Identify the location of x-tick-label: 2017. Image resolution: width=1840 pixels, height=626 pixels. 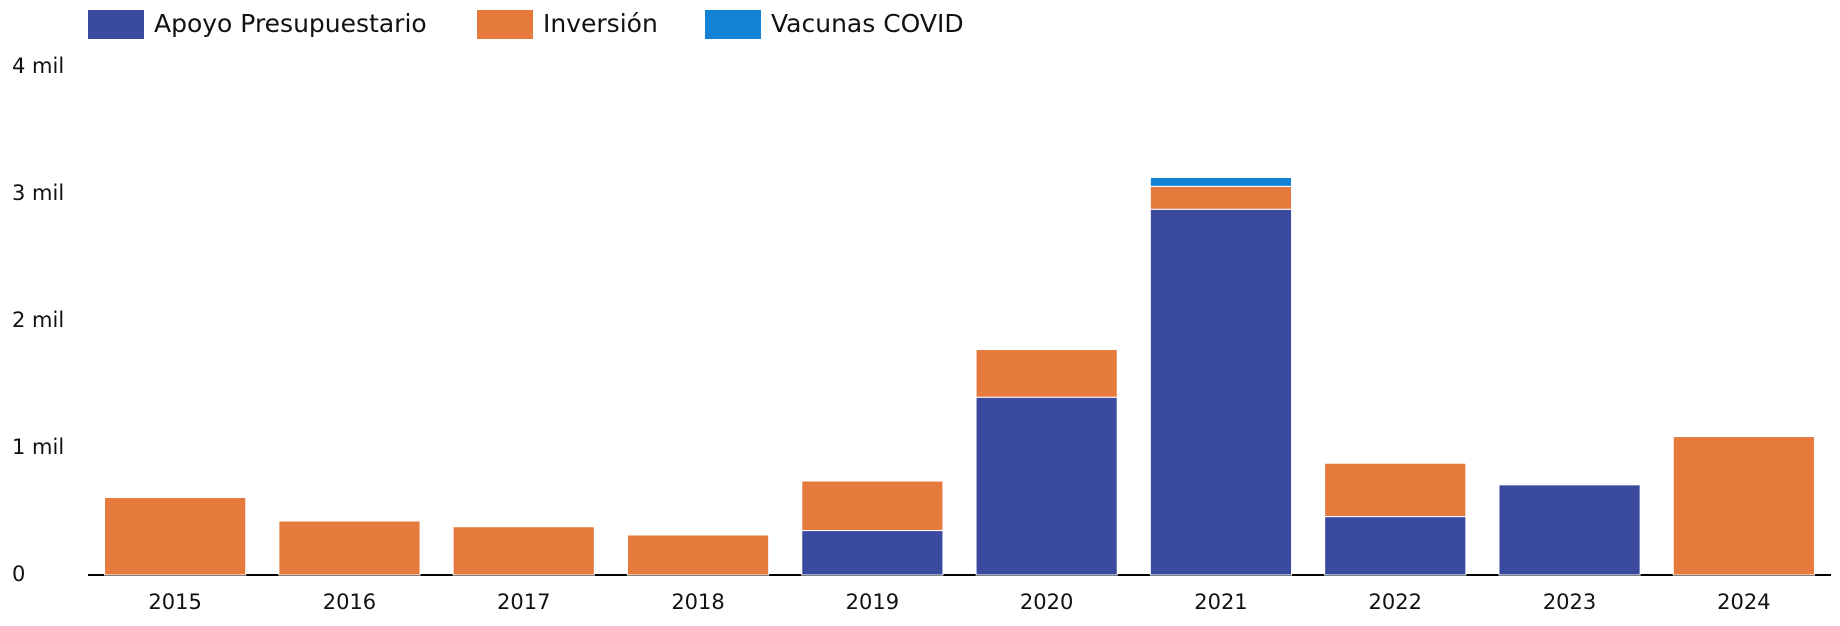
(523, 602).